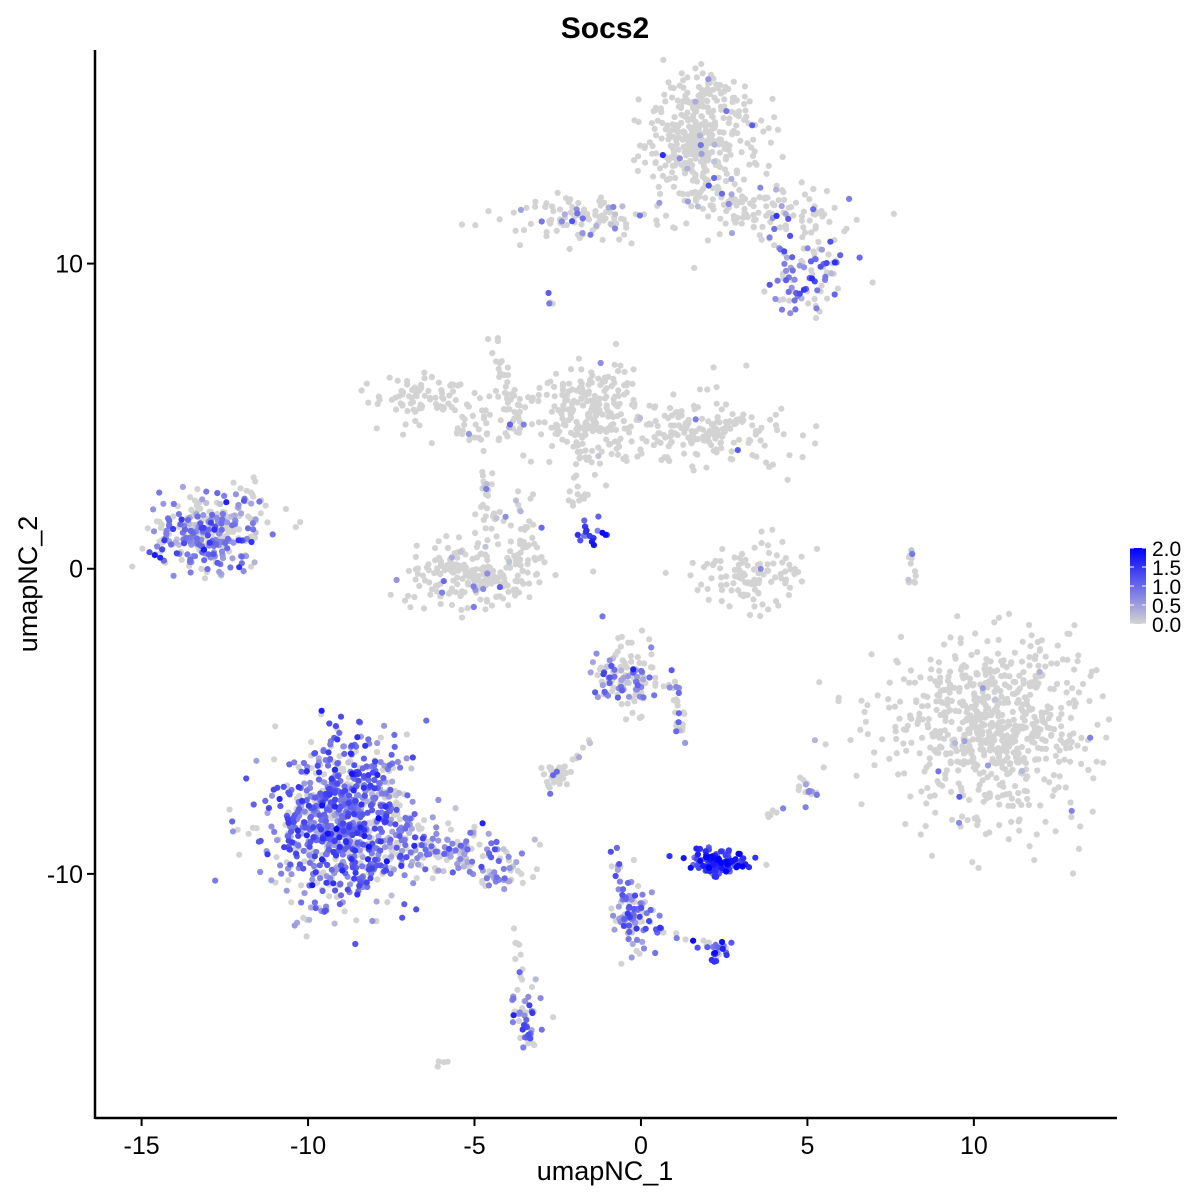  I want to click on y-tick-label: -10, so click(65, 875).